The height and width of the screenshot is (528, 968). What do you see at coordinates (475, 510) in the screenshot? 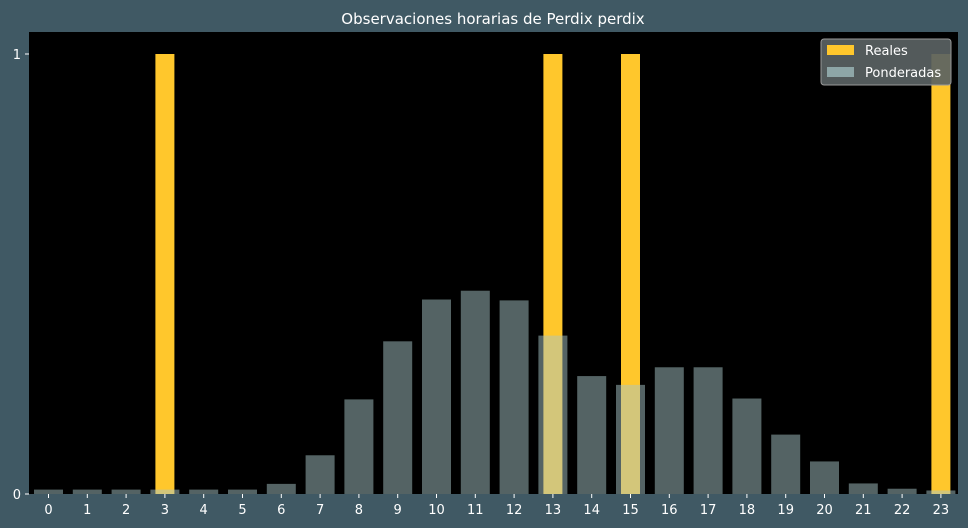
I see `x-tick-label-11: 11` at bounding box center [475, 510].